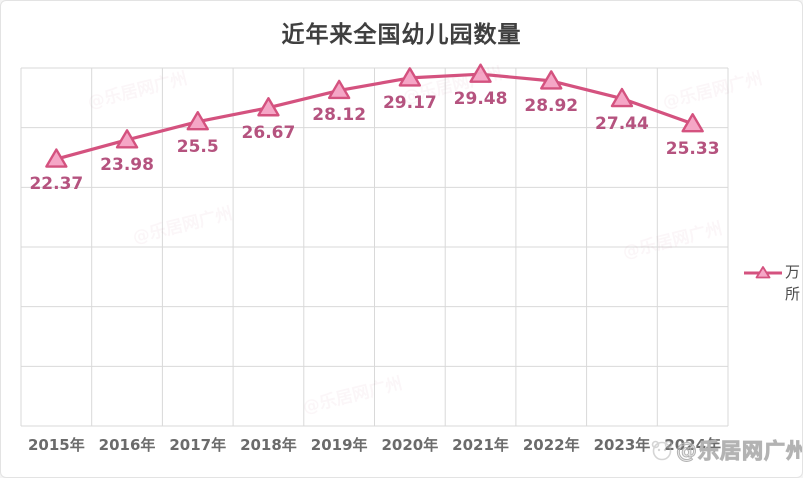 The height and width of the screenshot is (478, 803). What do you see at coordinates (339, 445) in the screenshot?
I see `x-axis-label: 2019年` at bounding box center [339, 445].